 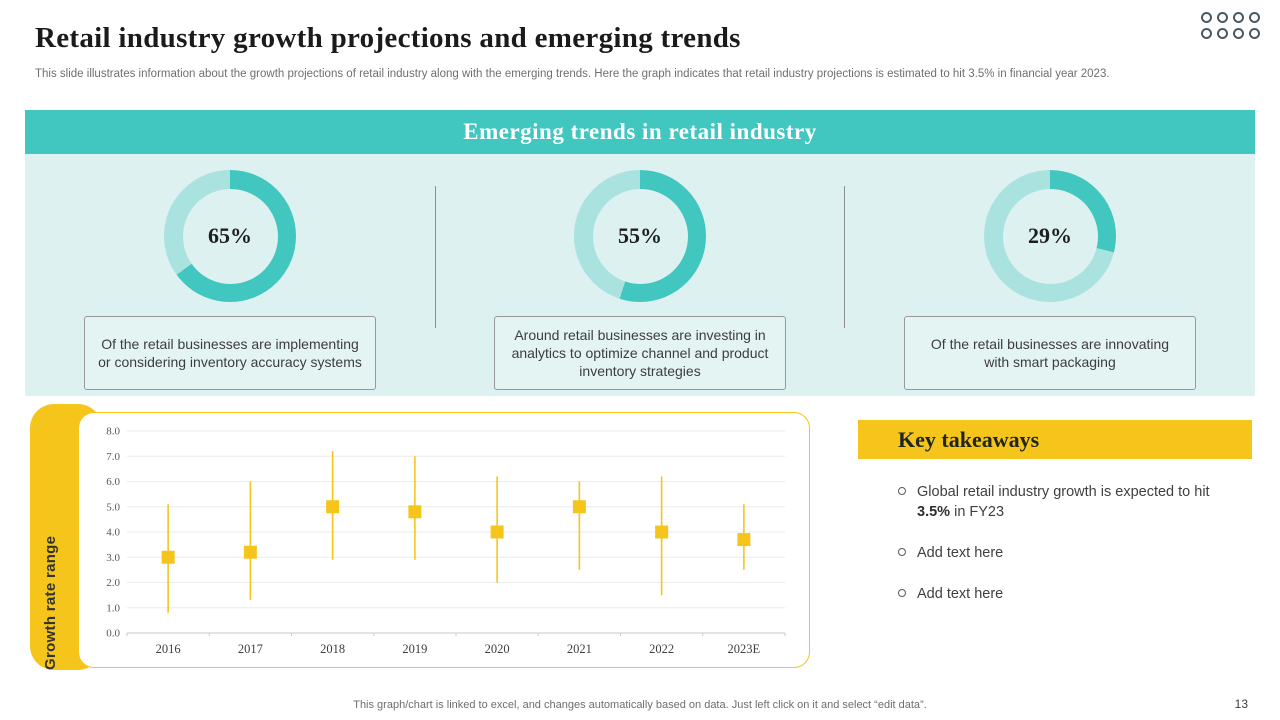 I want to click on donut-hole: 55%, so click(x=640, y=236).